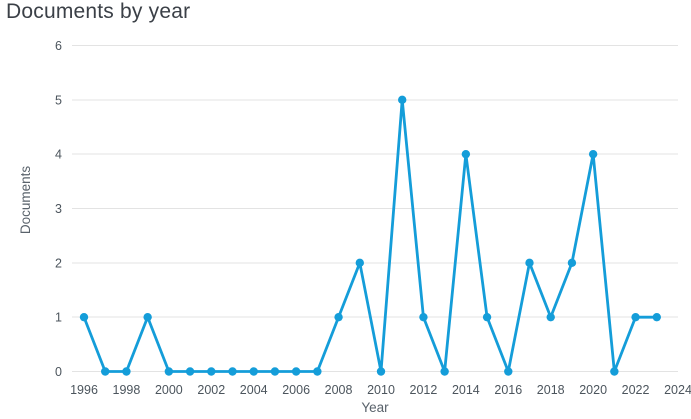 The width and height of the screenshot is (691, 419). What do you see at coordinates (211, 390) in the screenshot?
I see `x-tick-2002: 2002` at bounding box center [211, 390].